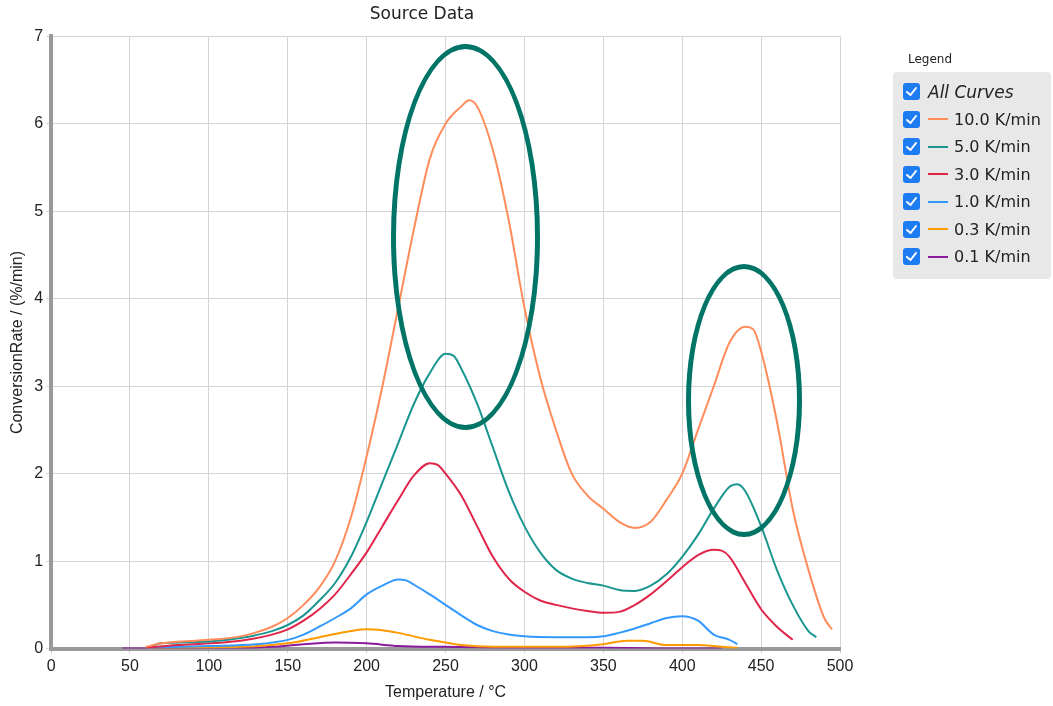 Image resolution: width=1053 pixels, height=706 pixels. Describe the element at coordinates (971, 91) in the screenshot. I see `text: All Curves` at that location.